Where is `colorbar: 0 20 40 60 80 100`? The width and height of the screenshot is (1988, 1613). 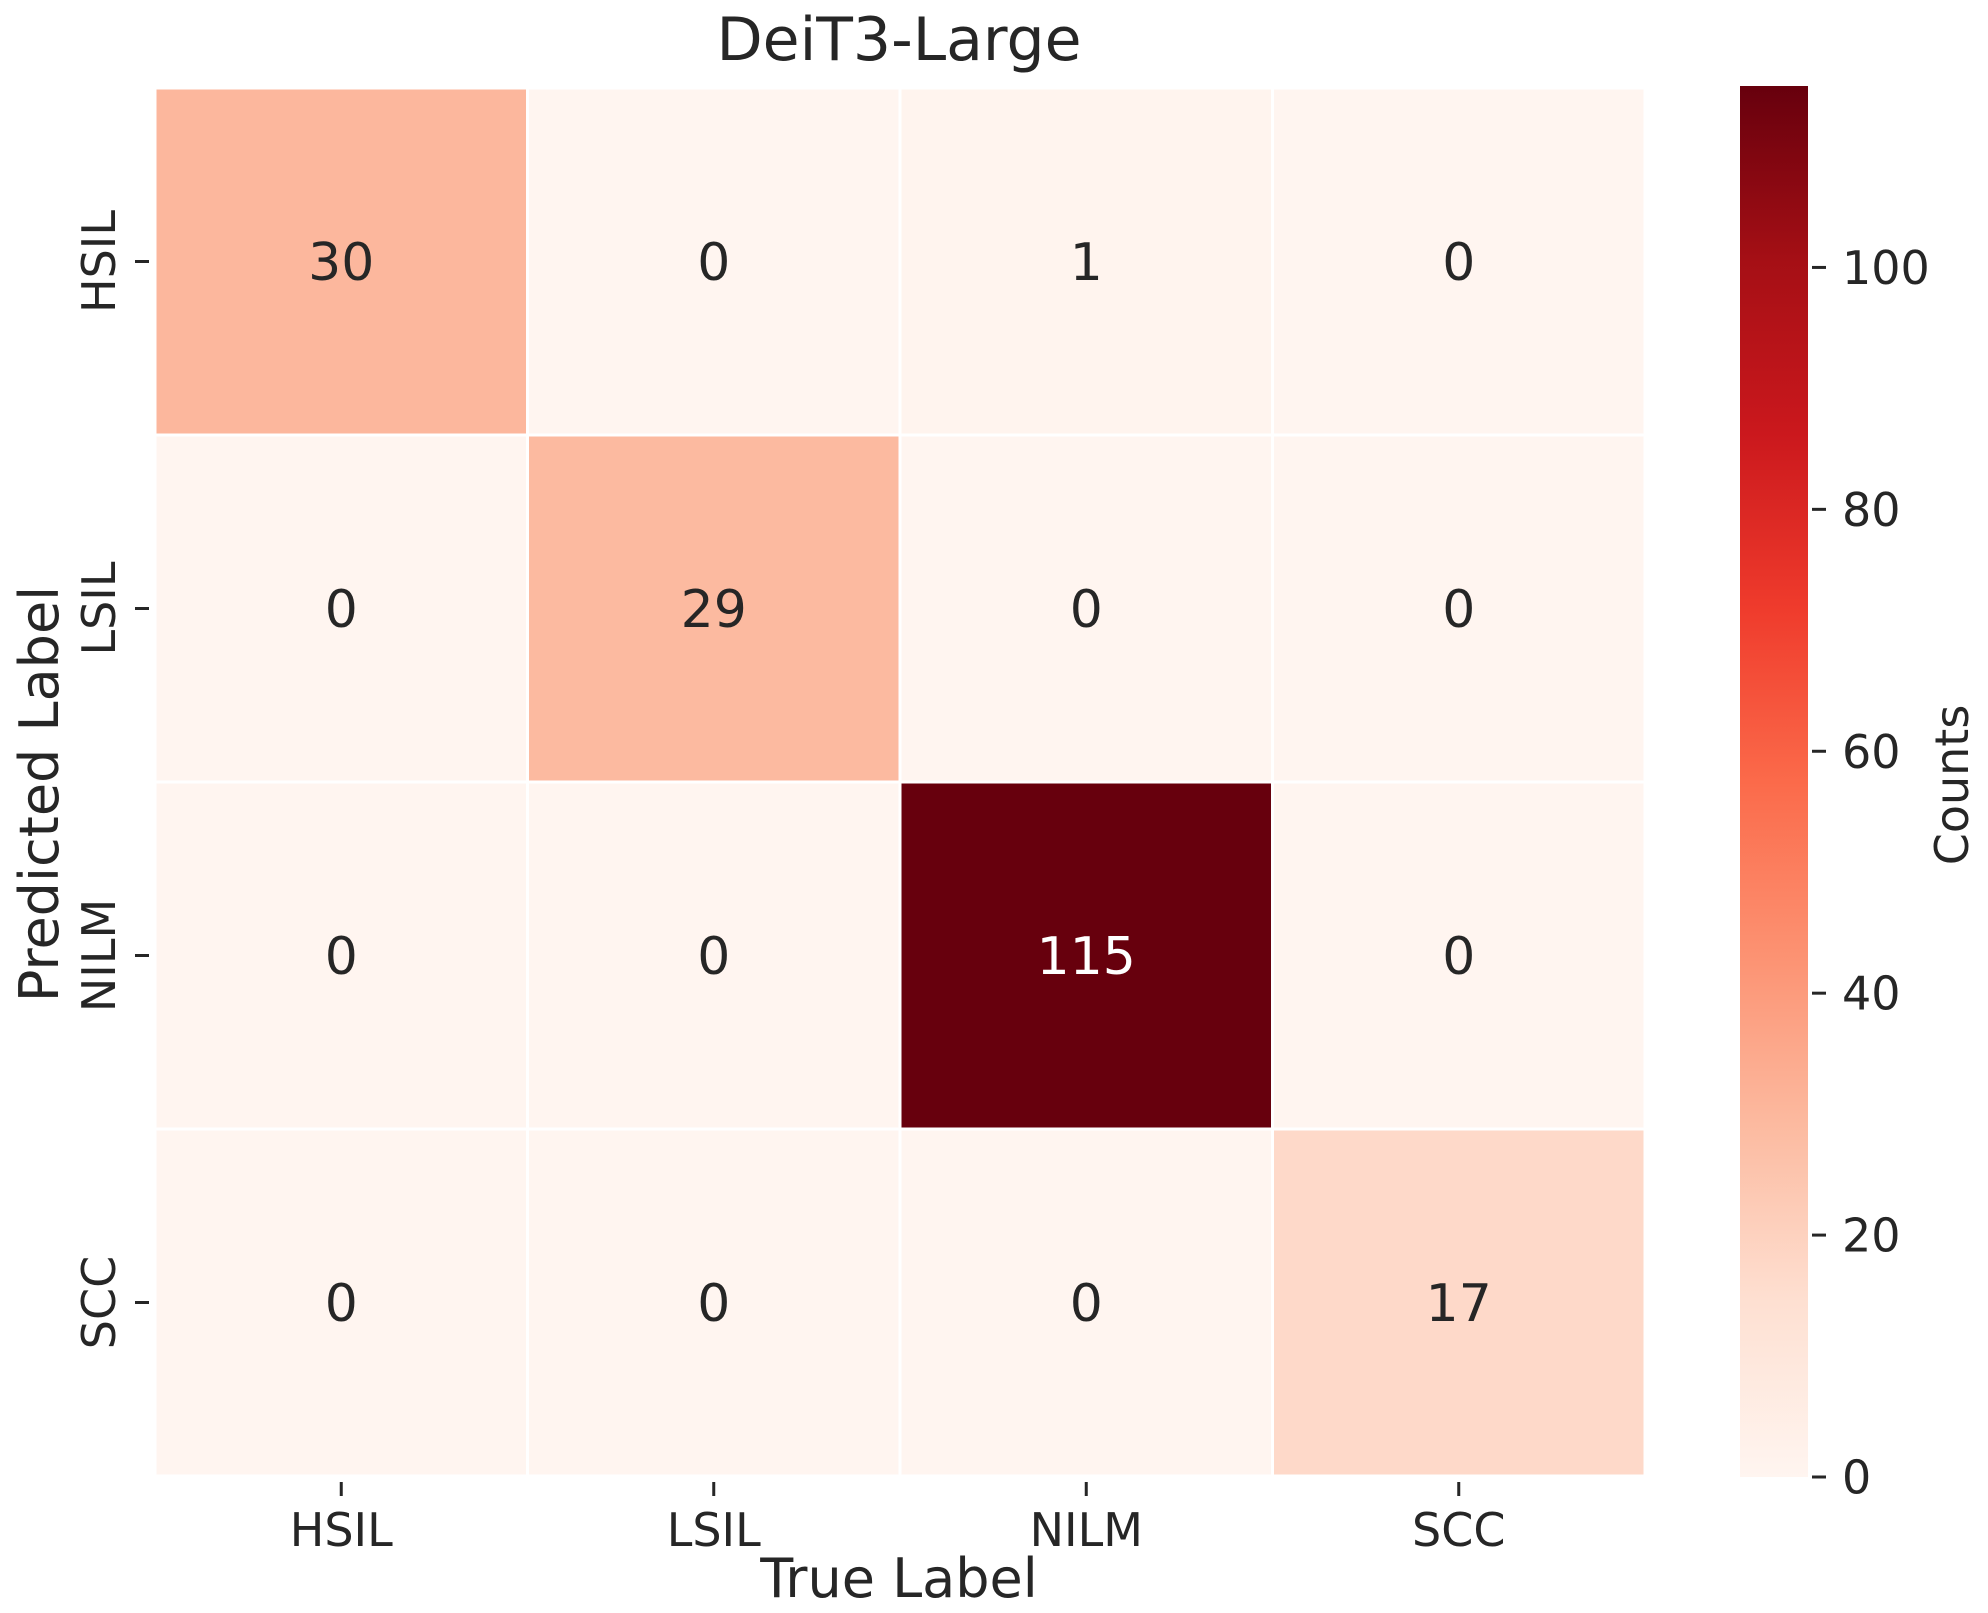 colorbar: 0 20 40 60 80 100 is located at coordinates (1835, 795).